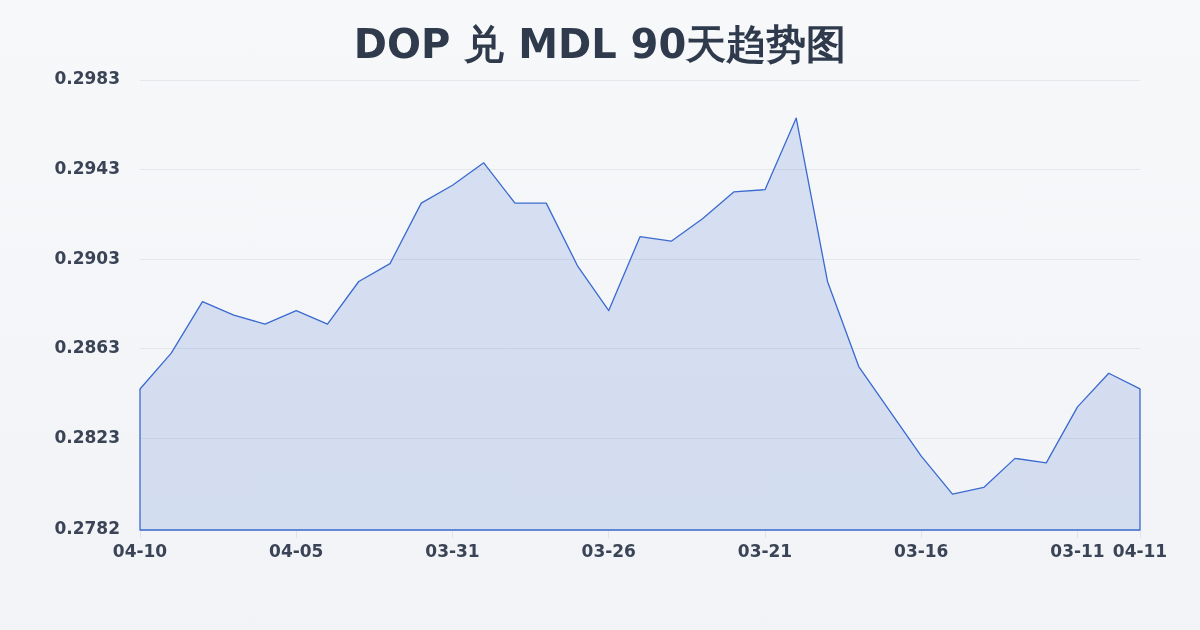 The image size is (1200, 630). Describe the element at coordinates (600, 44) in the screenshot. I see `chart-title: DOP 兑 MDL 90天趋势图` at that location.